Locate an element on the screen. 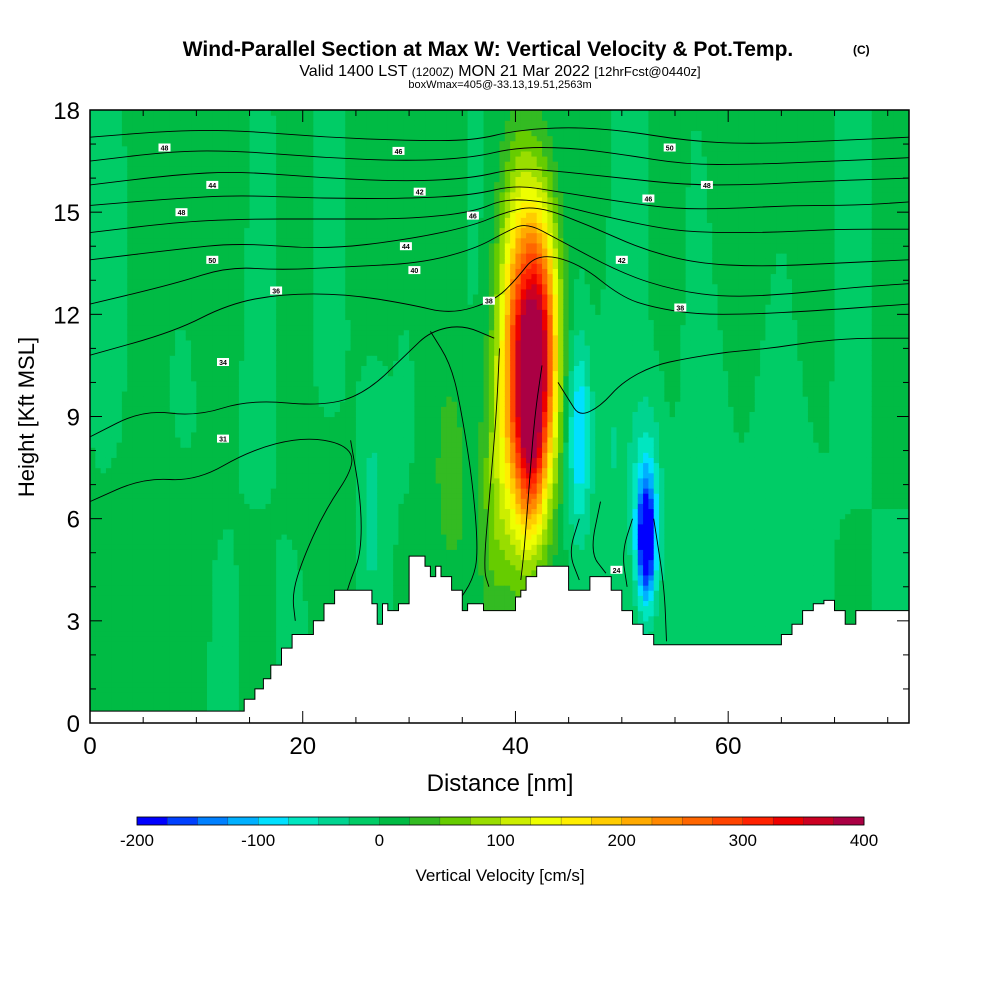 This screenshot has width=1000, height=1000. subtitle-date: MON 21 Mar 2022 is located at coordinates (524, 71).